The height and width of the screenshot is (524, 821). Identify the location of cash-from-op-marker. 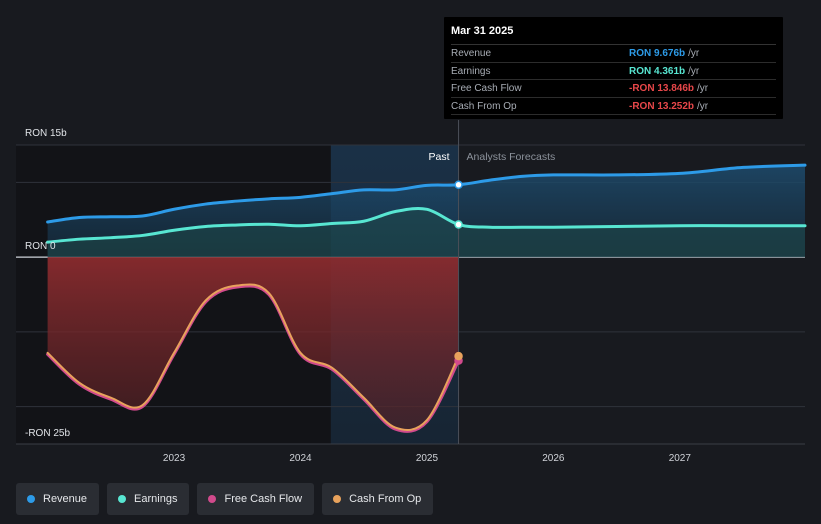
(458, 356).